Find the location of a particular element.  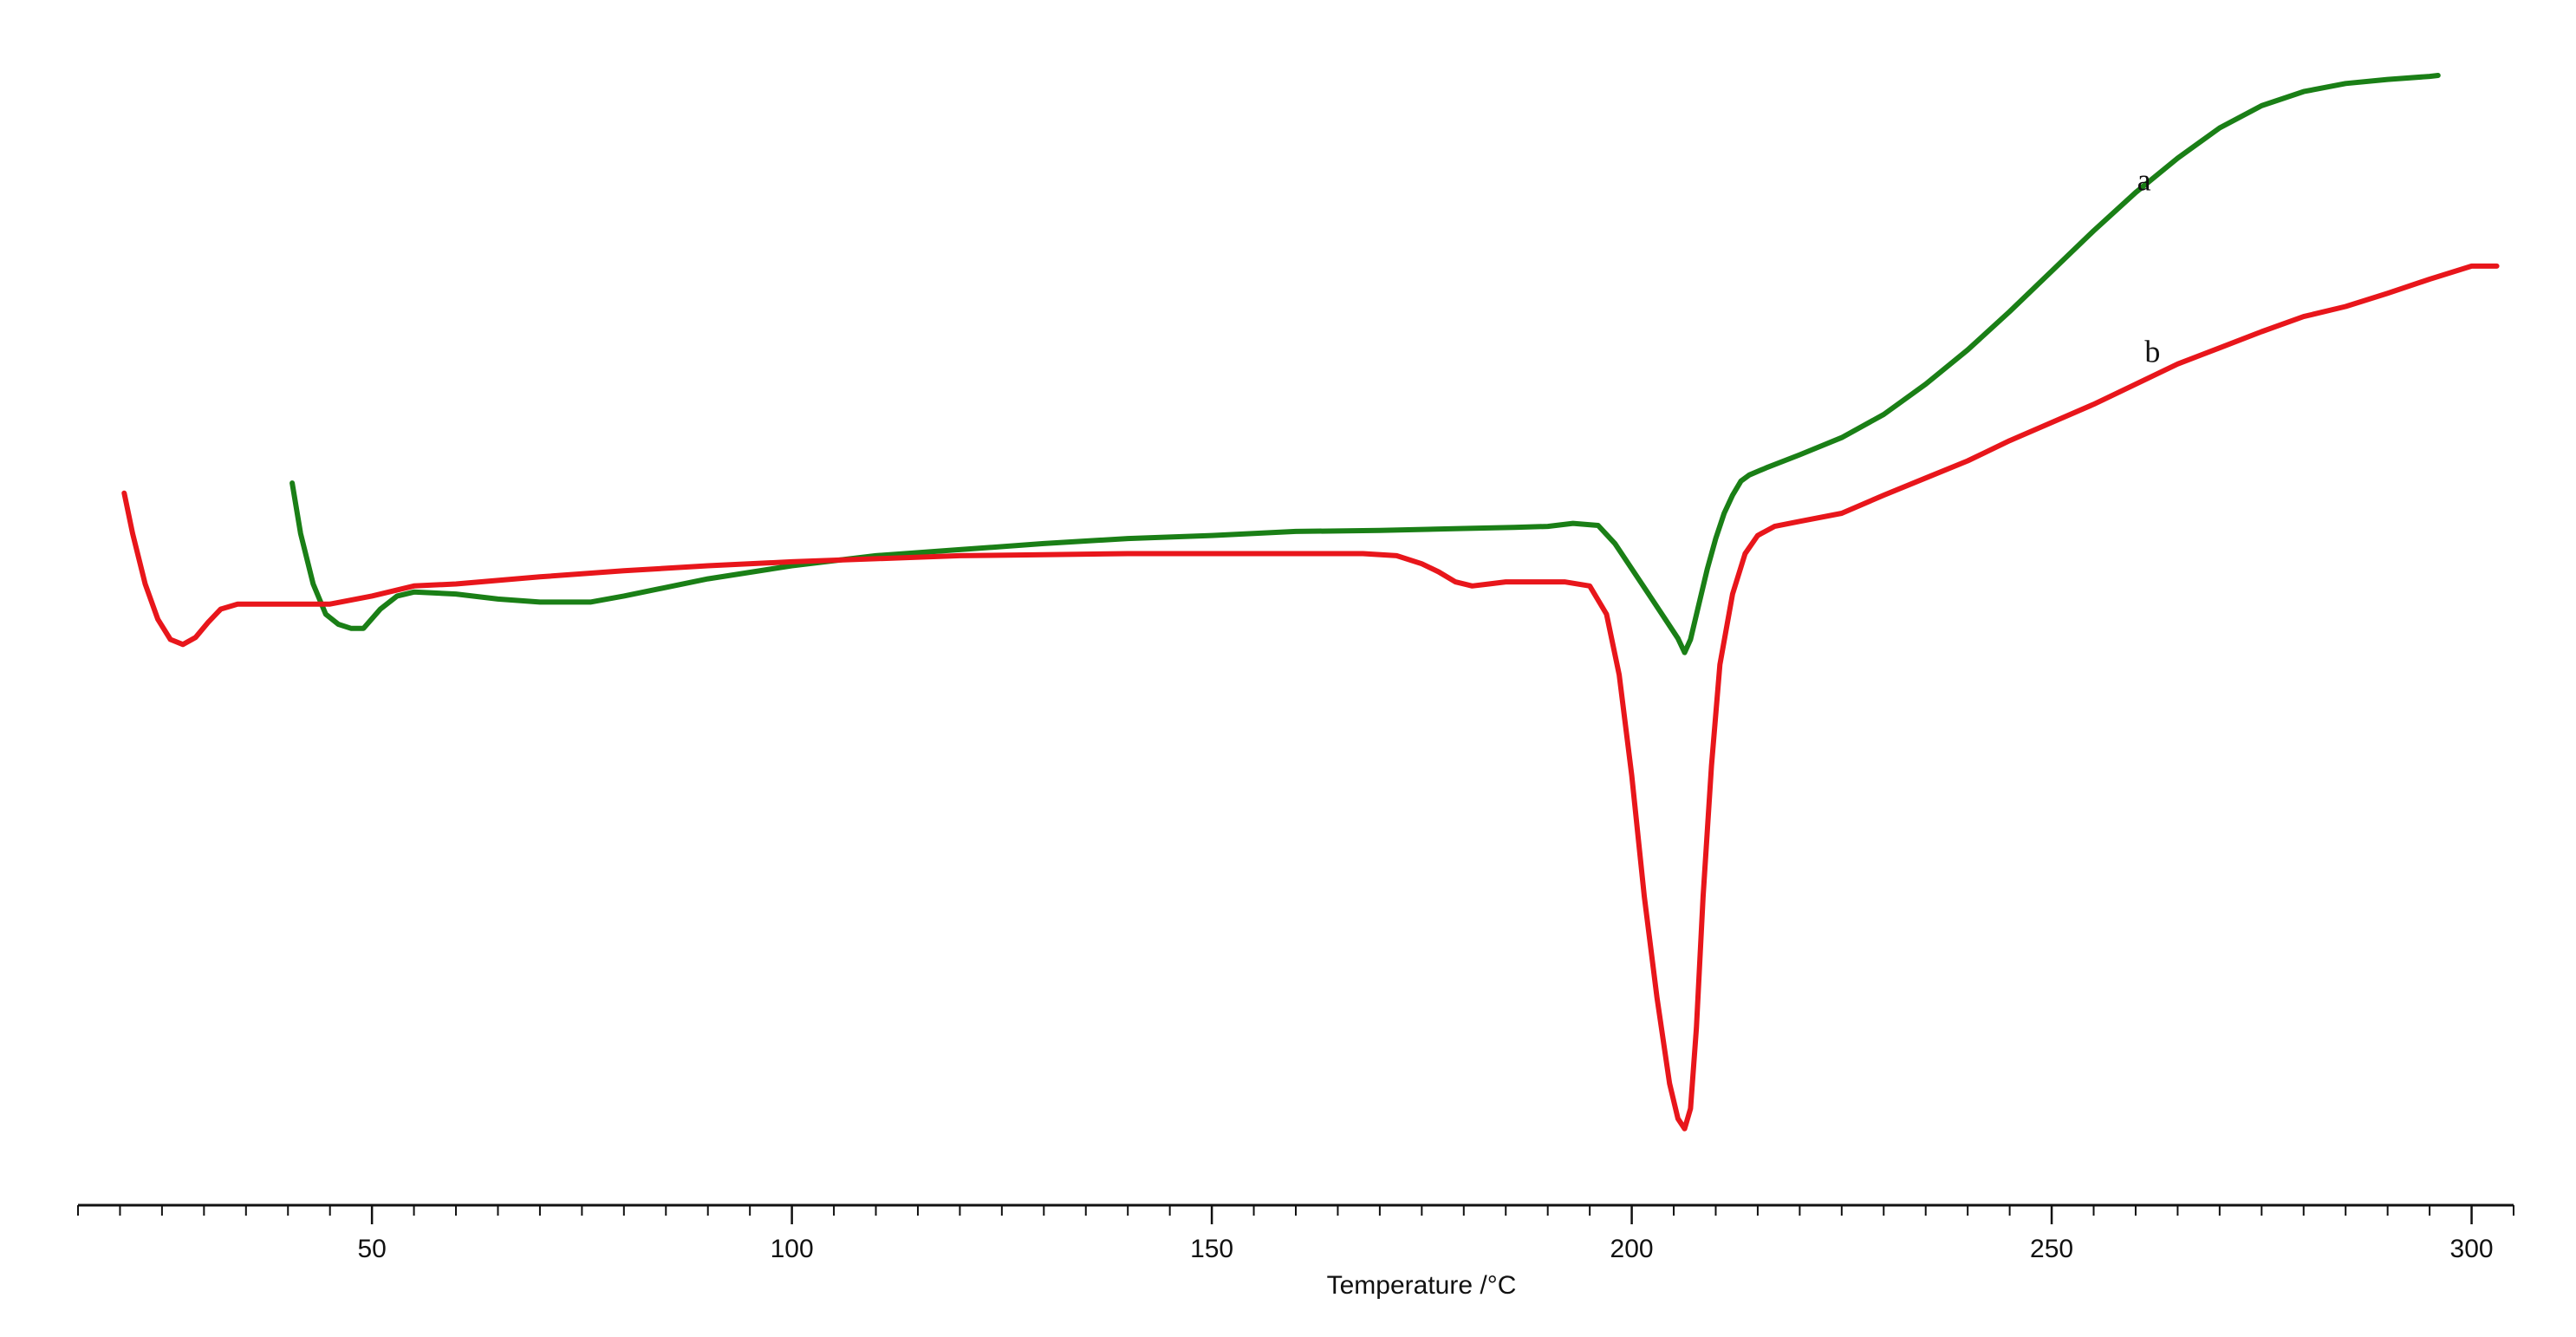

x-tick-label: 150 is located at coordinates (1211, 1249).